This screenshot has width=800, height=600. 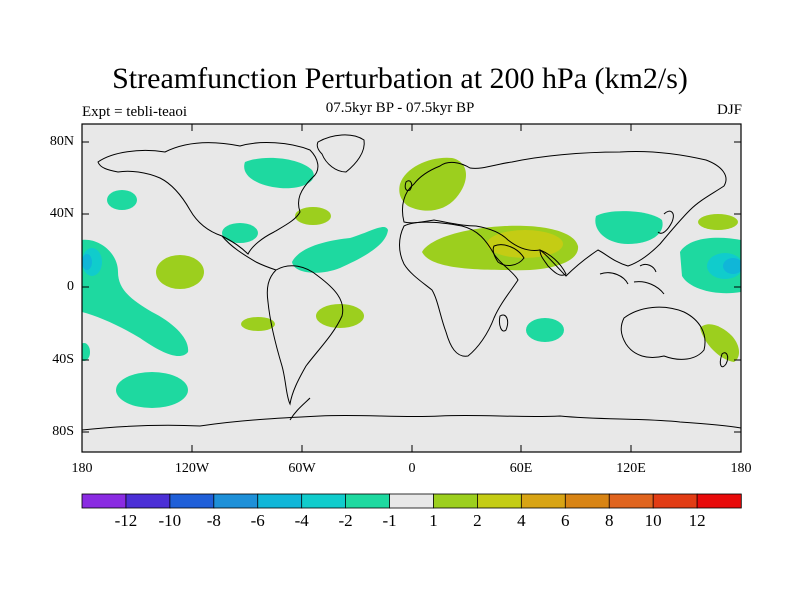 What do you see at coordinates (400, 108) in the screenshot?
I see `period-label: 07.5kyr BP - 07.5kyr BP` at bounding box center [400, 108].